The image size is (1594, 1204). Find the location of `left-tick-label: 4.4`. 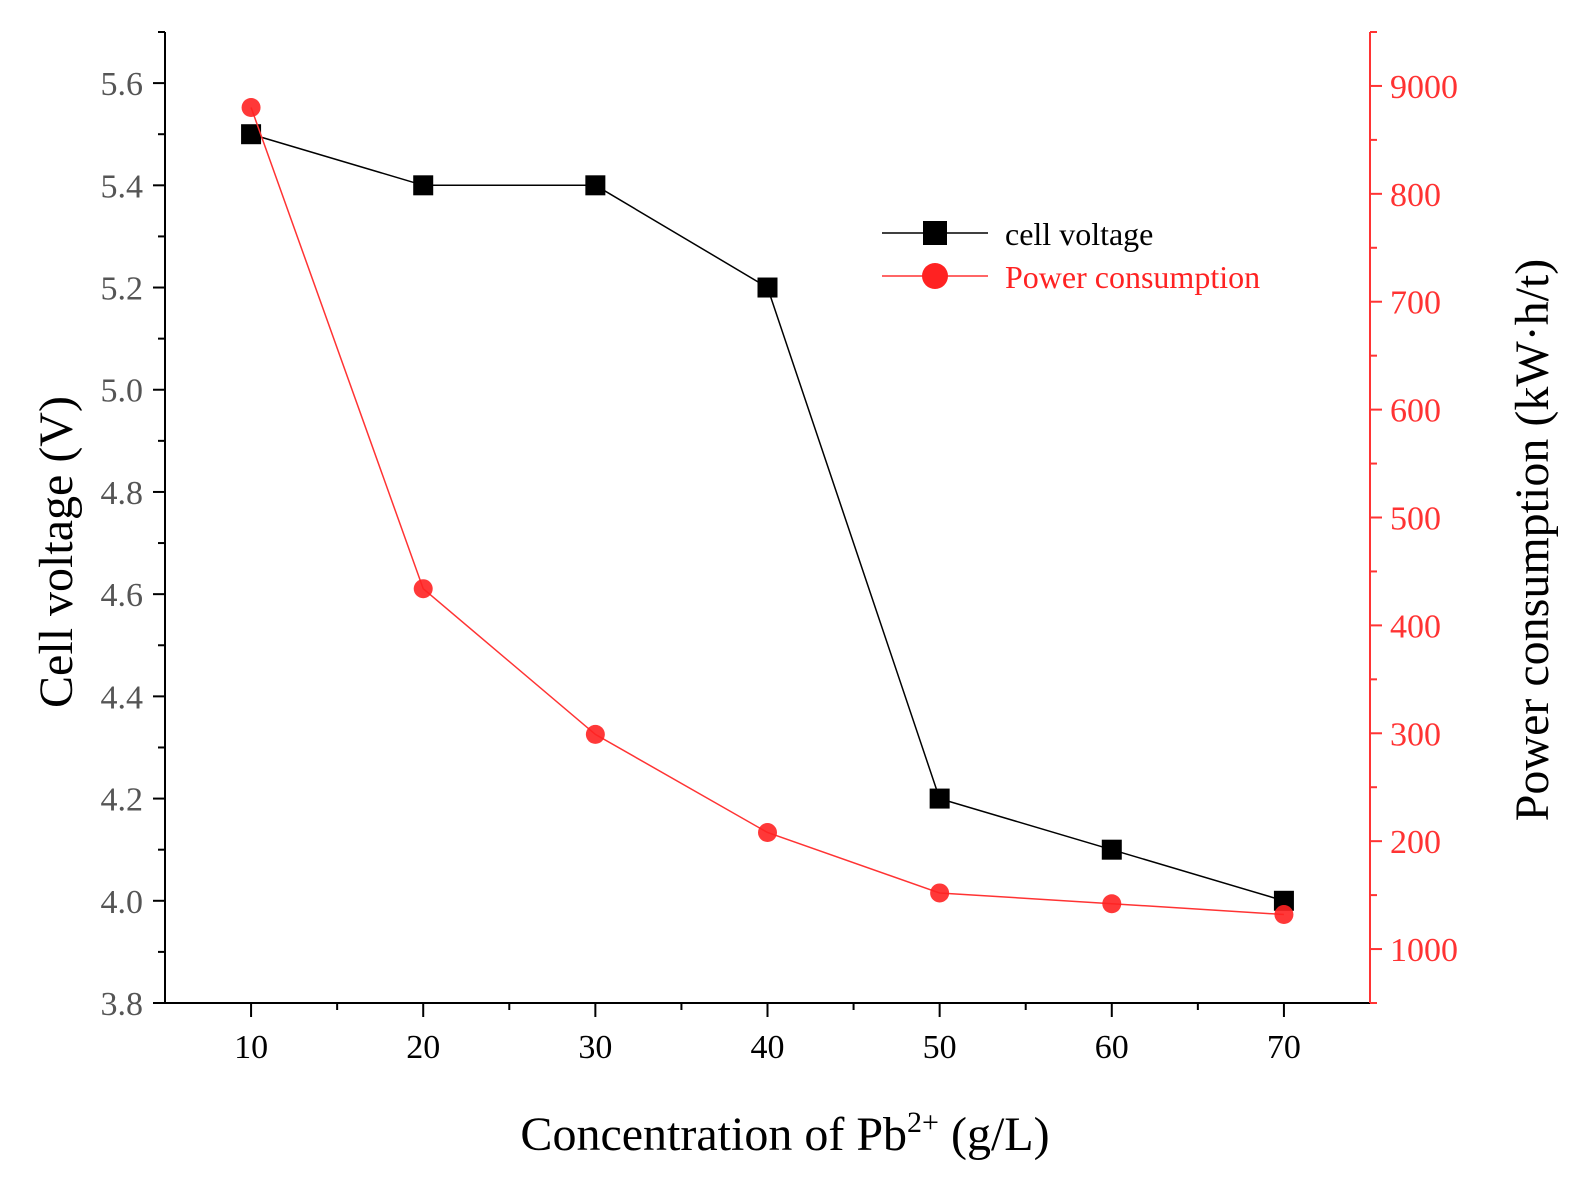

left-tick-label: 4.4 is located at coordinates (122, 697).